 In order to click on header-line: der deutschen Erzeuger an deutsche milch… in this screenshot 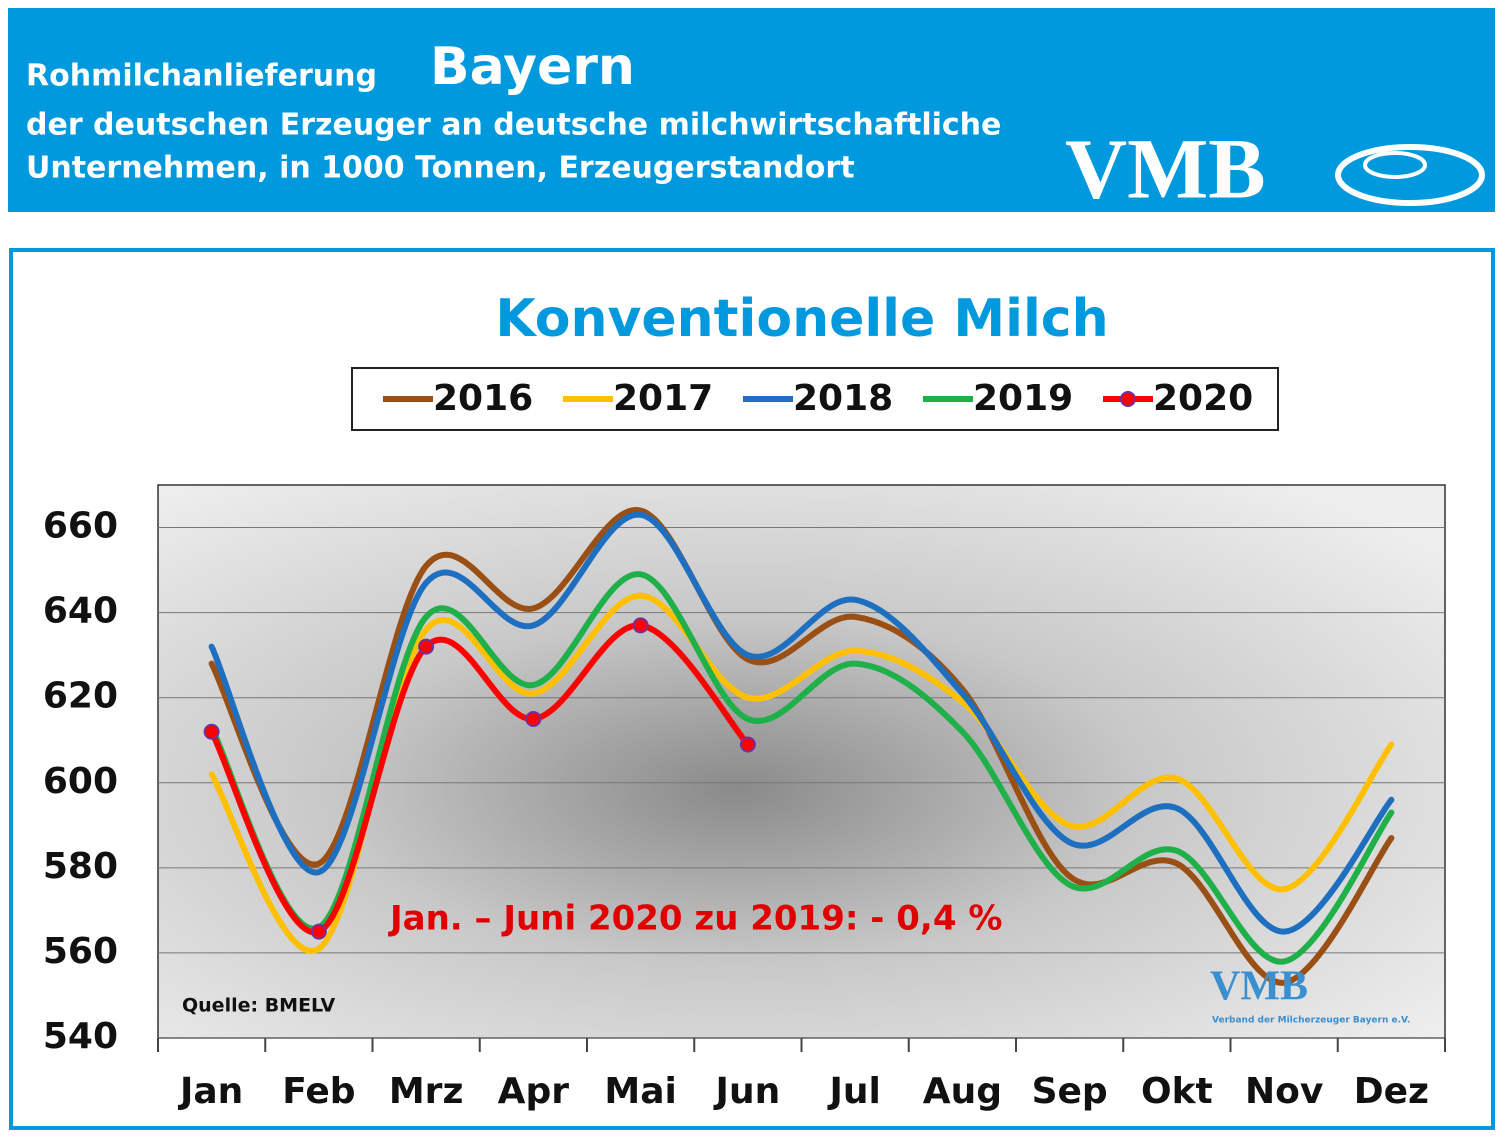, I will do `click(513, 125)`.